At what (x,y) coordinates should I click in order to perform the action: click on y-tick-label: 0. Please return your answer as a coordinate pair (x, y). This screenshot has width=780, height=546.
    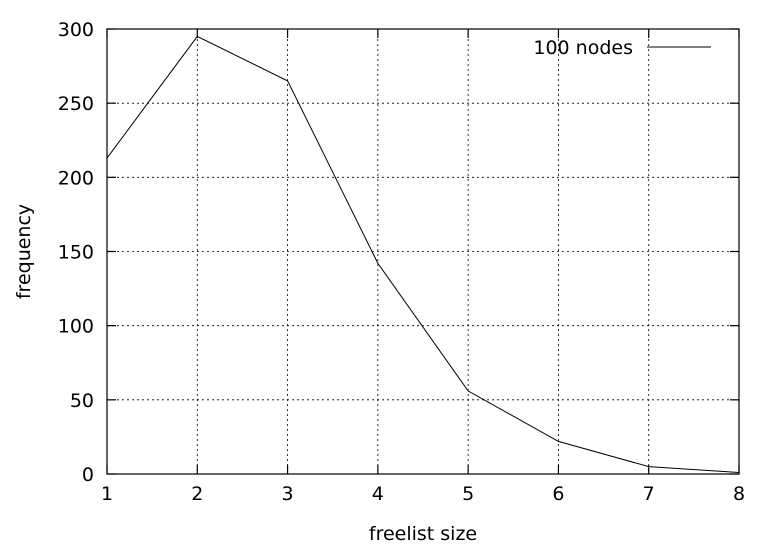
    Looking at the image, I should click on (88, 475).